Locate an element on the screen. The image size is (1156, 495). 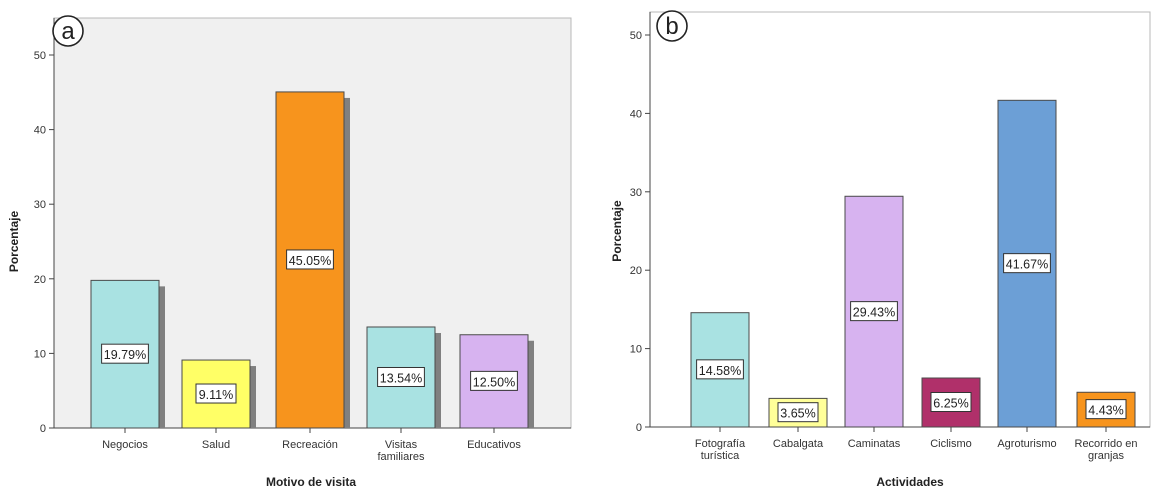
data-label-ciclismo: 6.25% is located at coordinates (950, 404).